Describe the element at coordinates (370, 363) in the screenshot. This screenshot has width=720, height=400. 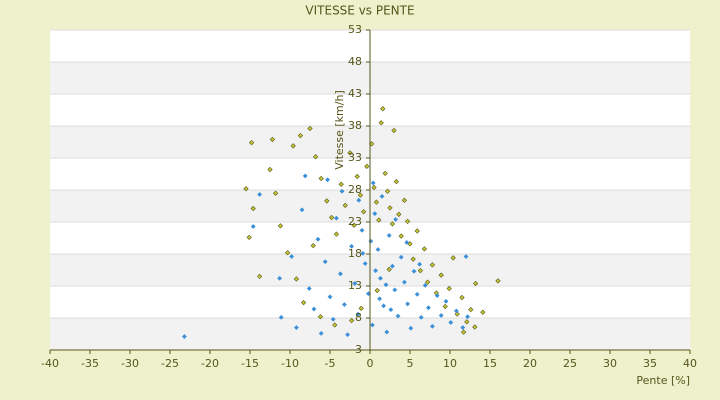
I see `x-tick-label: 0` at that location.